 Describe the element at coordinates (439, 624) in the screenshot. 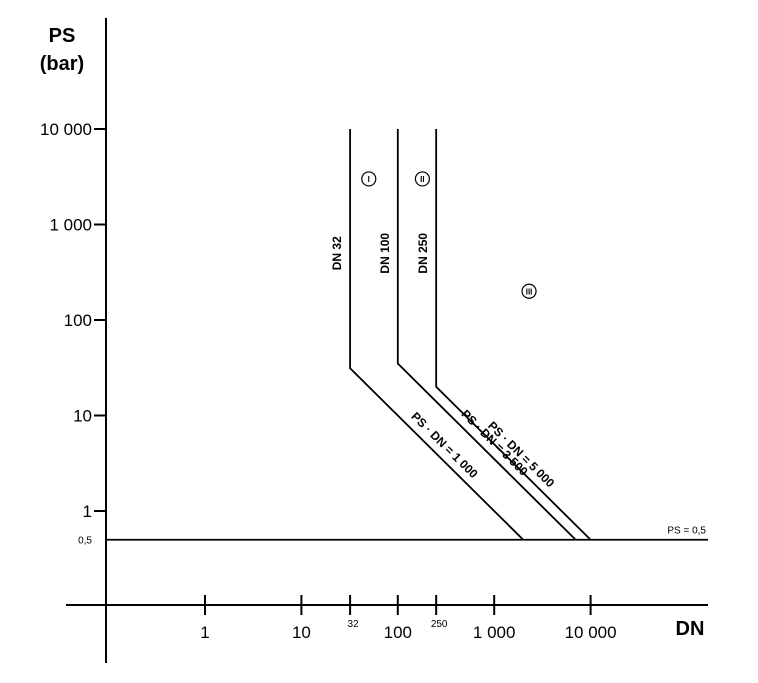

I see `x-tick-label: 250` at that location.